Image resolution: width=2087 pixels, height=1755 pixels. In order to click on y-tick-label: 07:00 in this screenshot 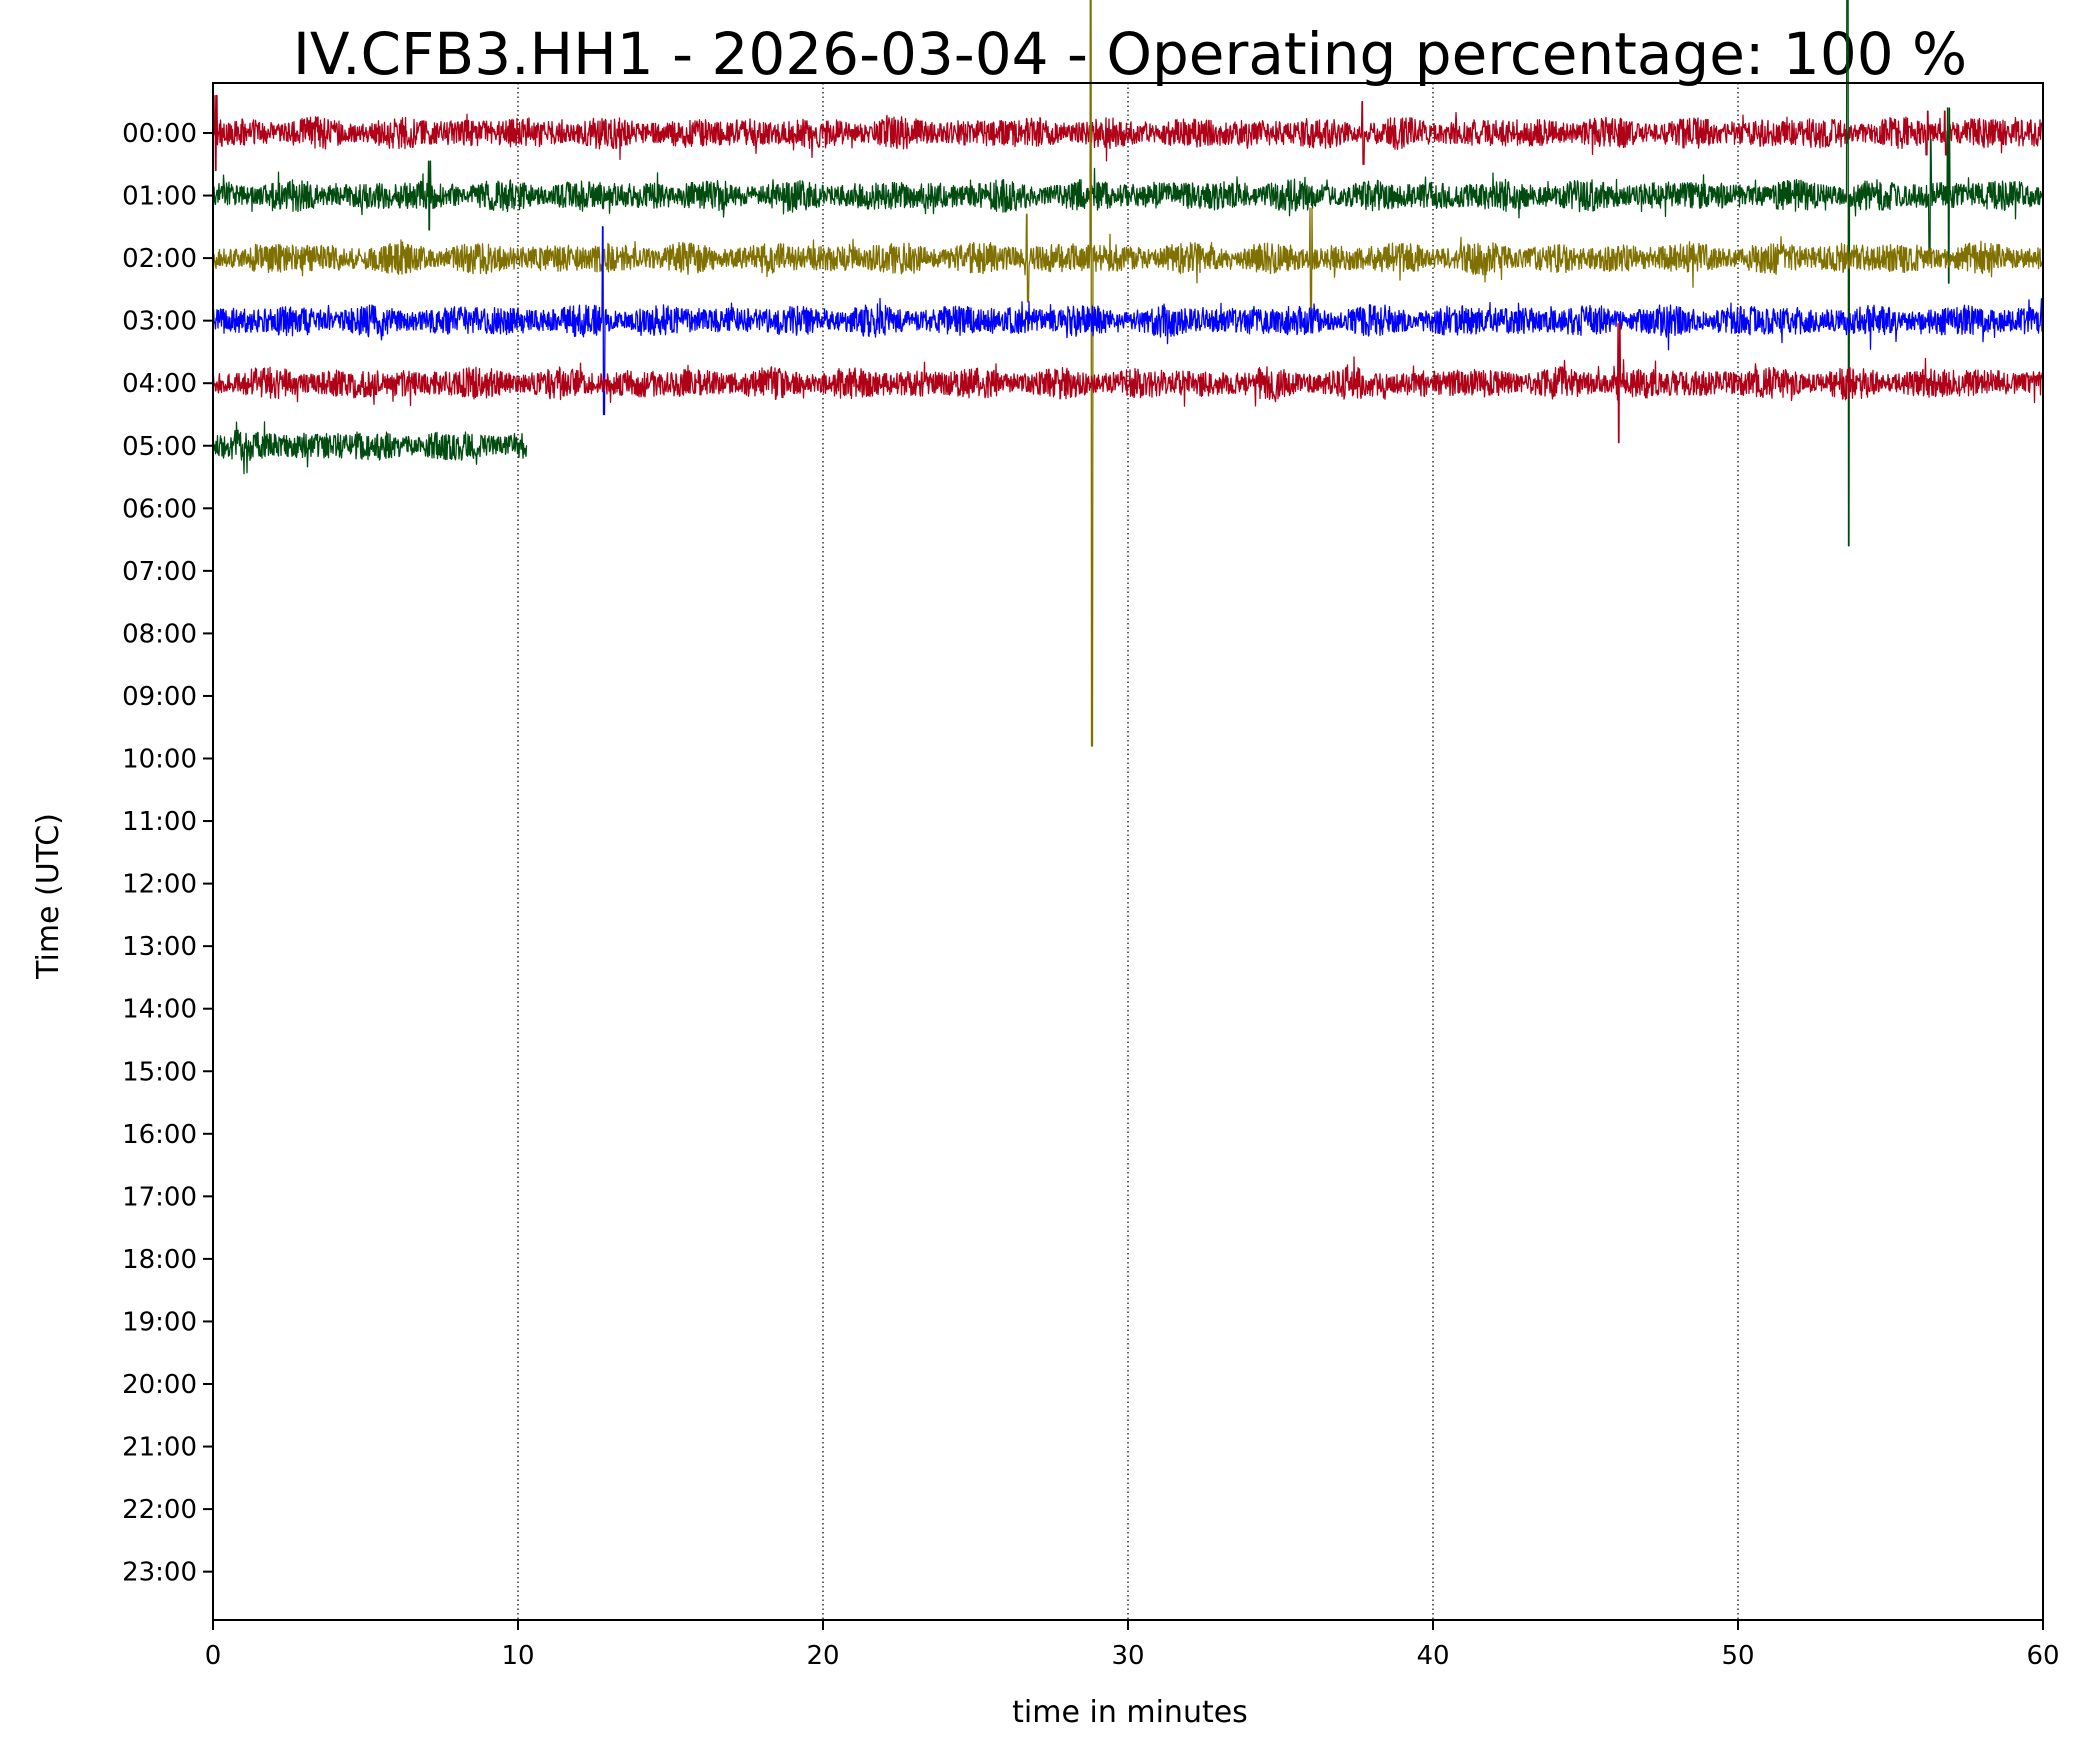, I will do `click(159, 572)`.